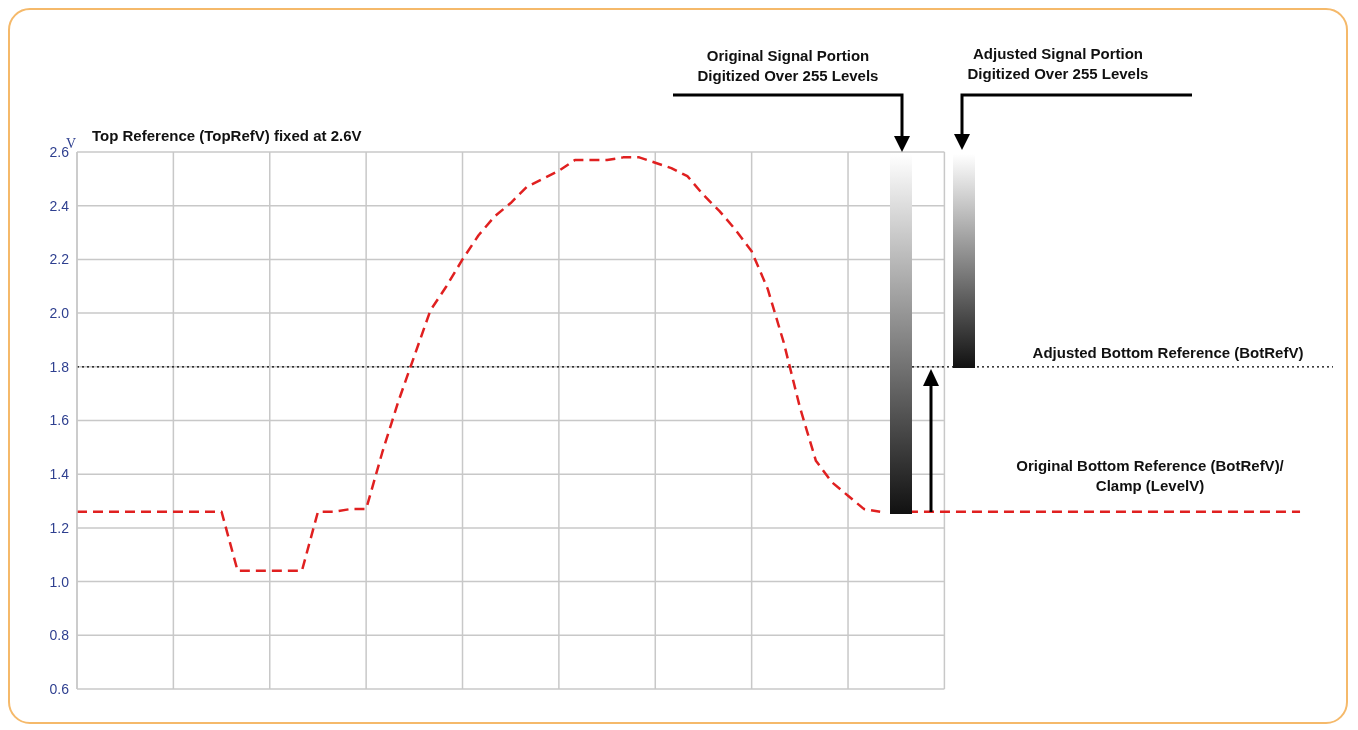  I want to click on y-tick-label: 0.8, so click(59, 635).